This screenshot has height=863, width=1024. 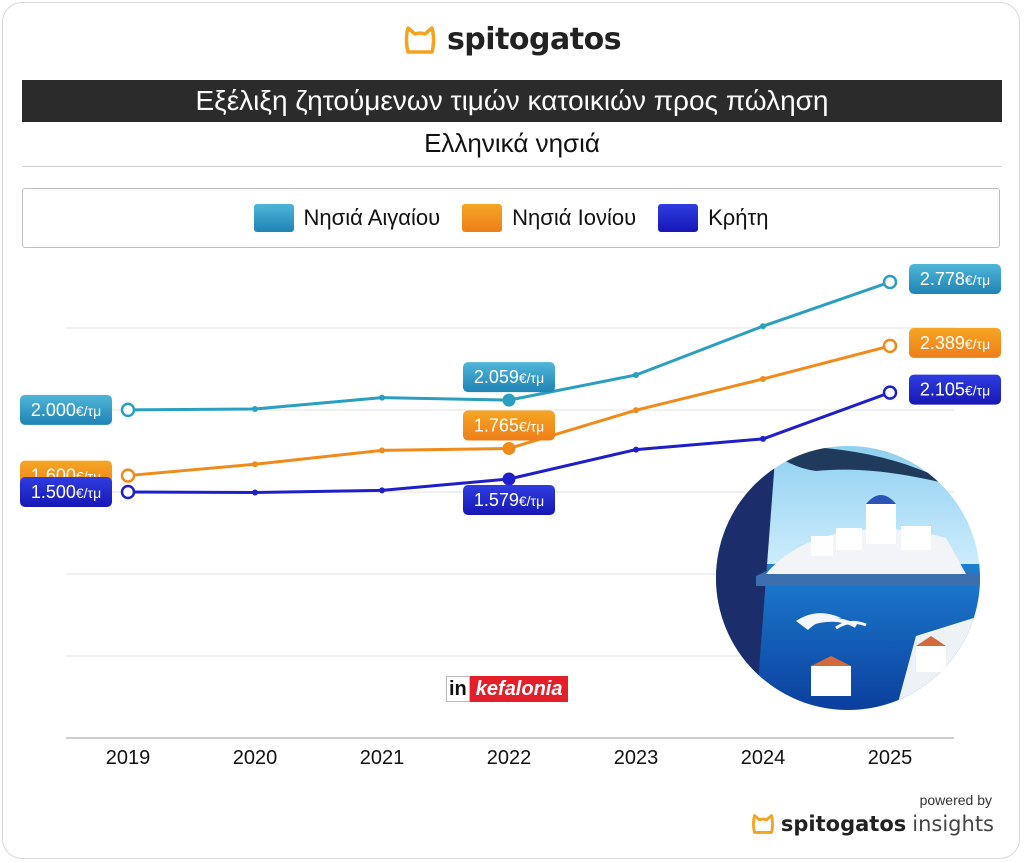 I want to click on data-label-value: 2.000, so click(x=53, y=410).